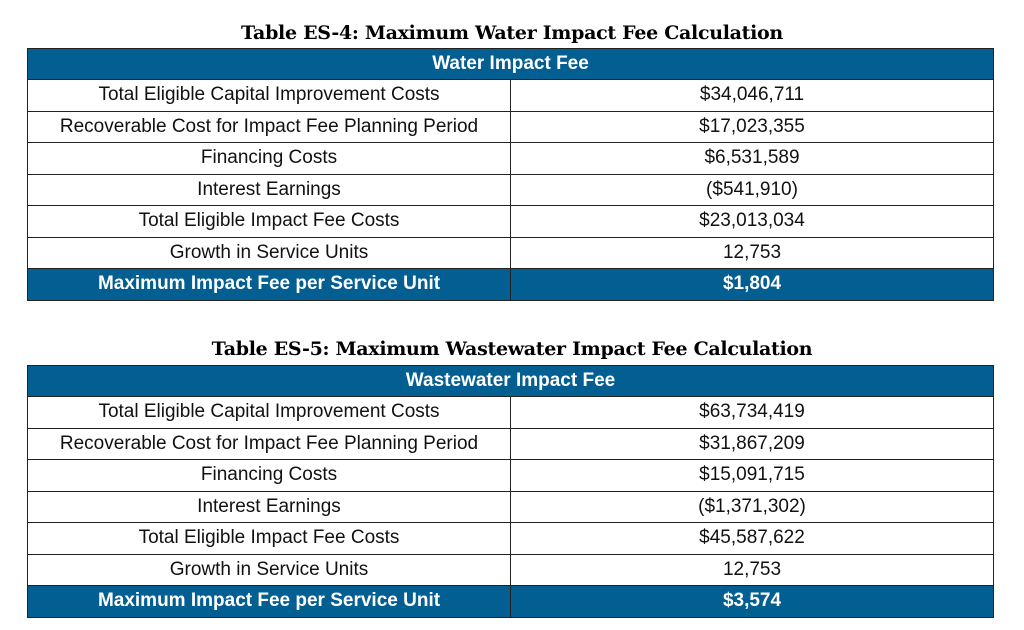 The height and width of the screenshot is (630, 1024). What do you see at coordinates (752, 284) in the screenshot?
I see `total-value: $1,804` at bounding box center [752, 284].